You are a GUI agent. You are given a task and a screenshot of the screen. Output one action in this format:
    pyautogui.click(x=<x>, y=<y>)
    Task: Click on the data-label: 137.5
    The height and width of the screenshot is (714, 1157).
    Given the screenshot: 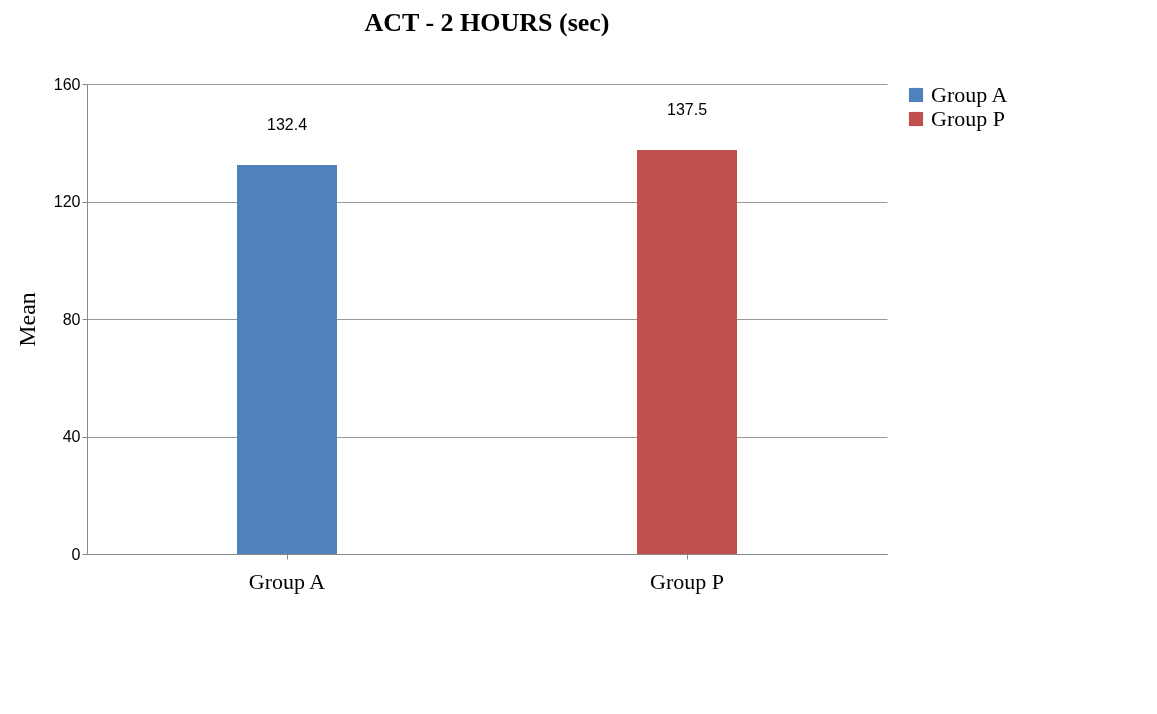 What is the action you would take?
    pyautogui.click(x=687, y=110)
    